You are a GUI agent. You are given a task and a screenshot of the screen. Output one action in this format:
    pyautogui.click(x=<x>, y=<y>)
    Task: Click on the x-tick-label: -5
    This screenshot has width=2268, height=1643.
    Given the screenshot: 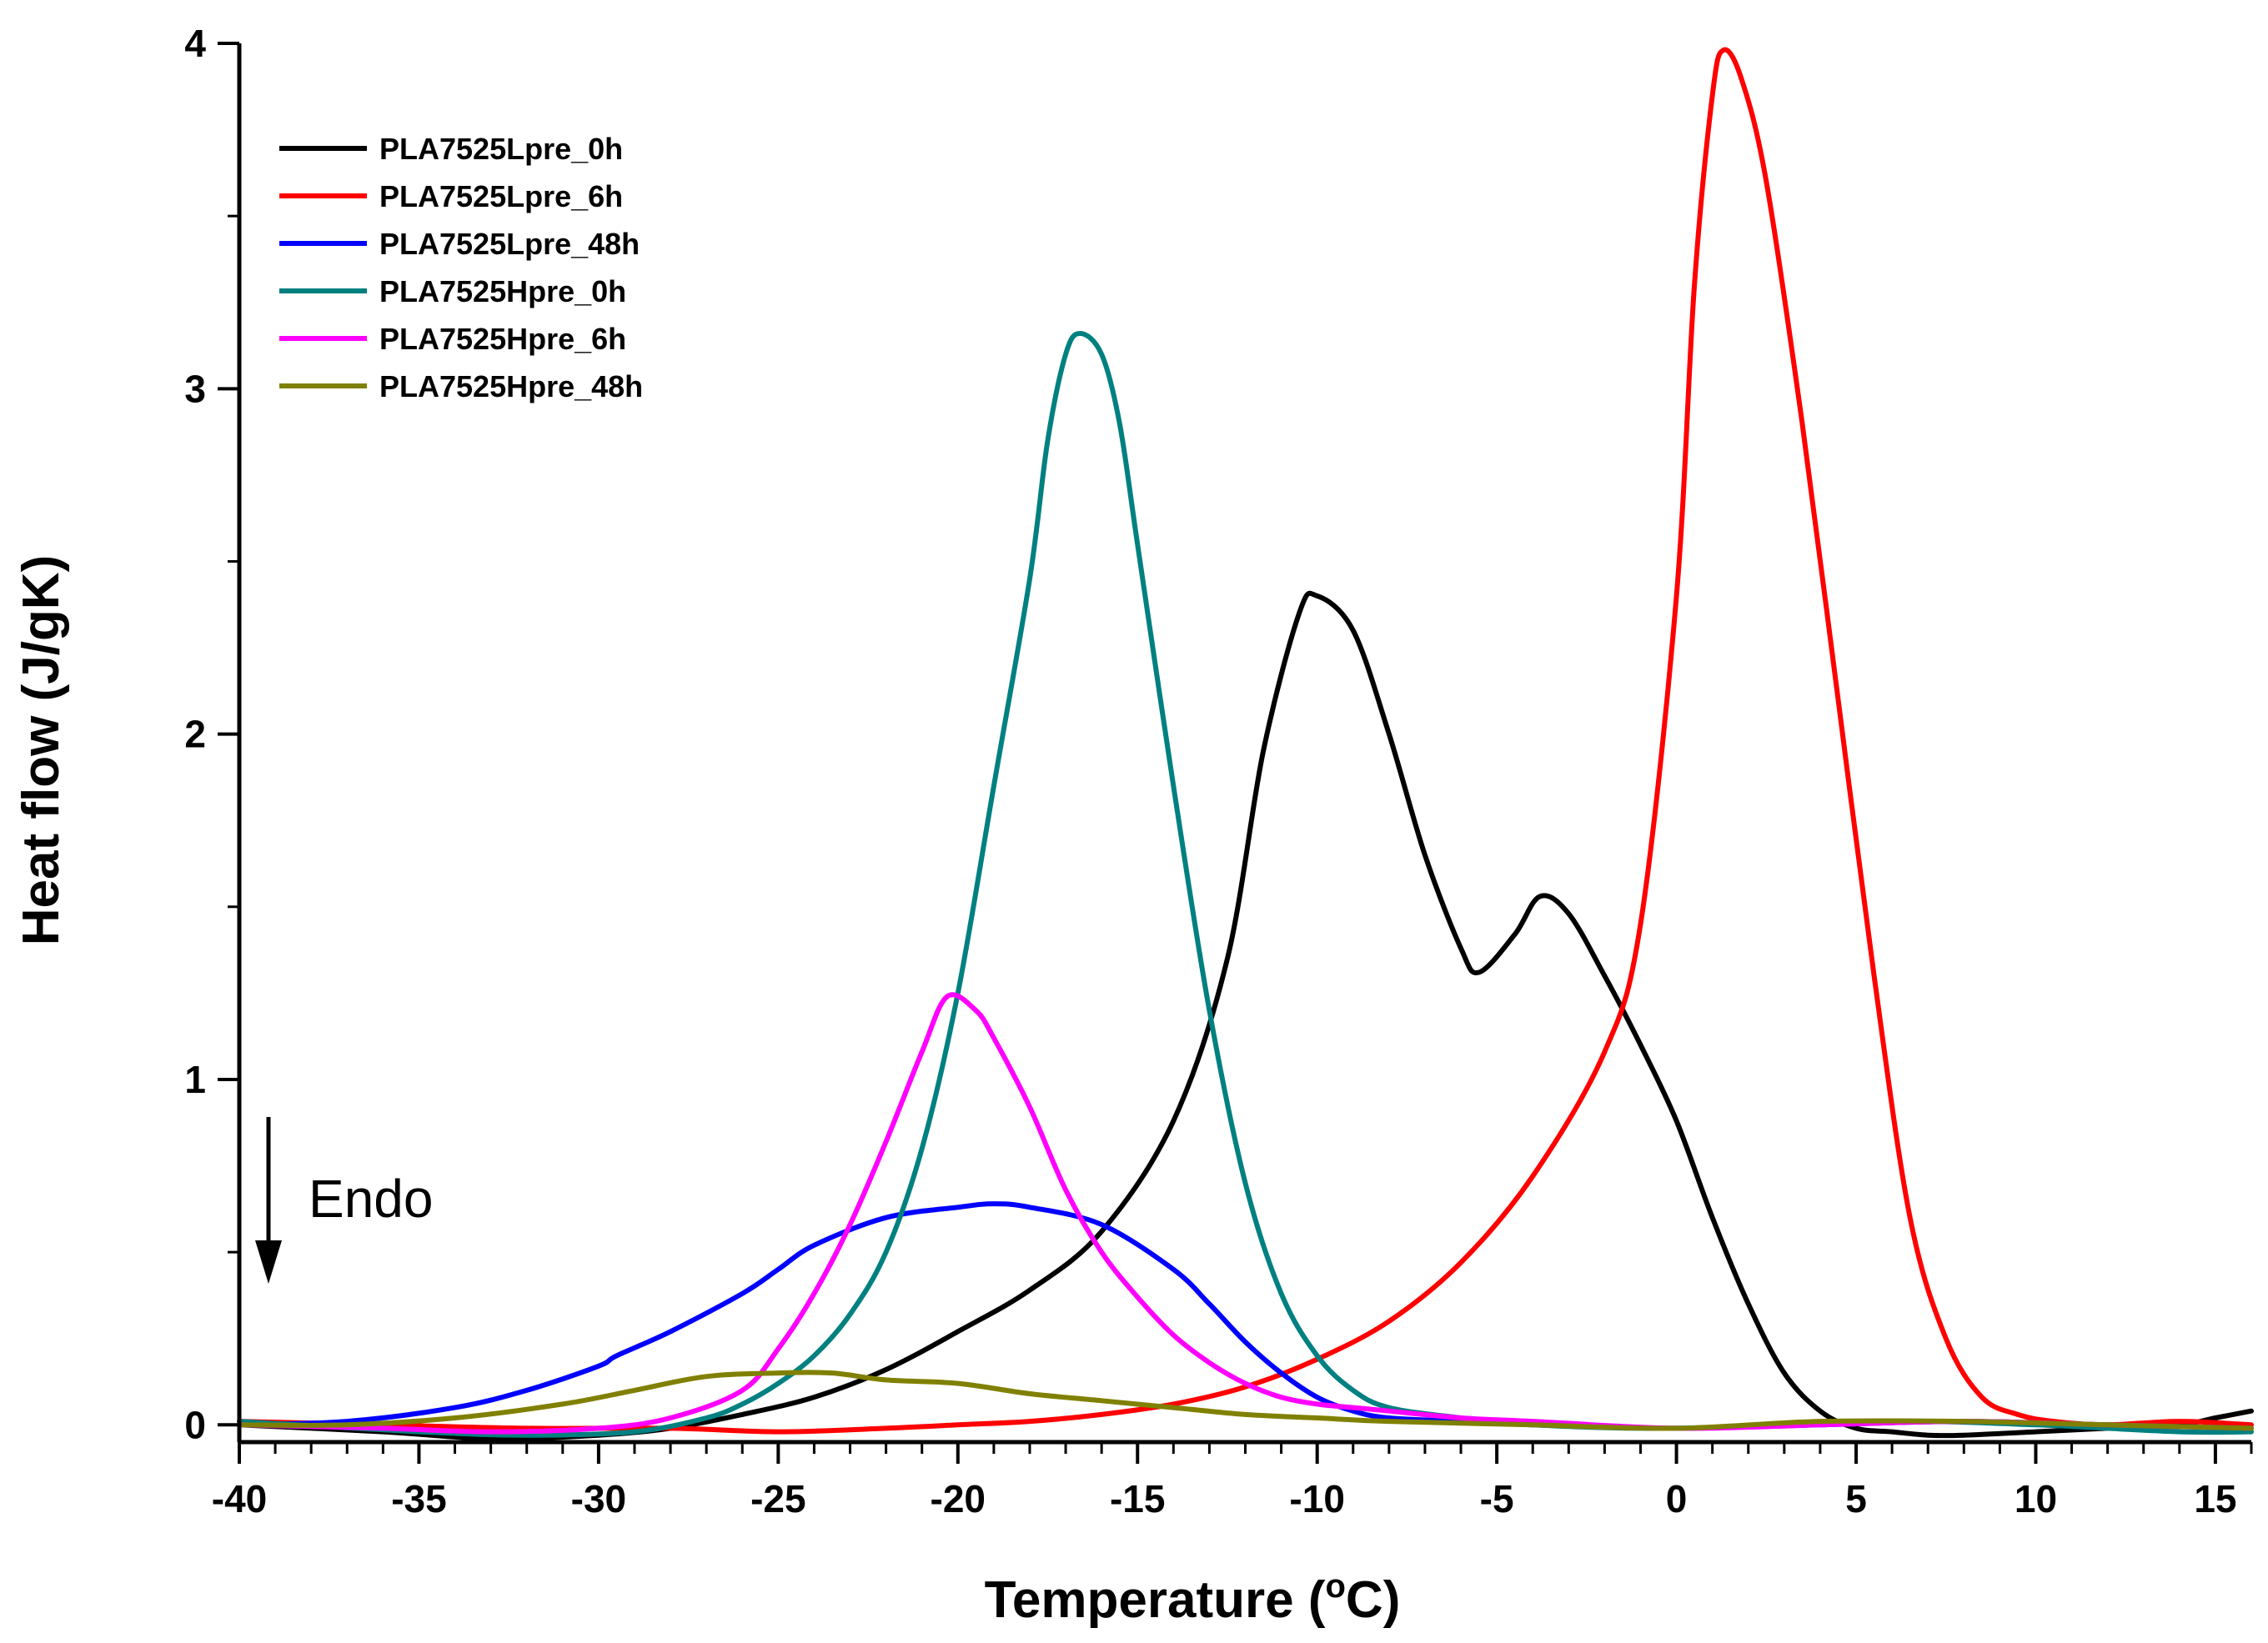 What is the action you would take?
    pyautogui.click(x=1497, y=1498)
    